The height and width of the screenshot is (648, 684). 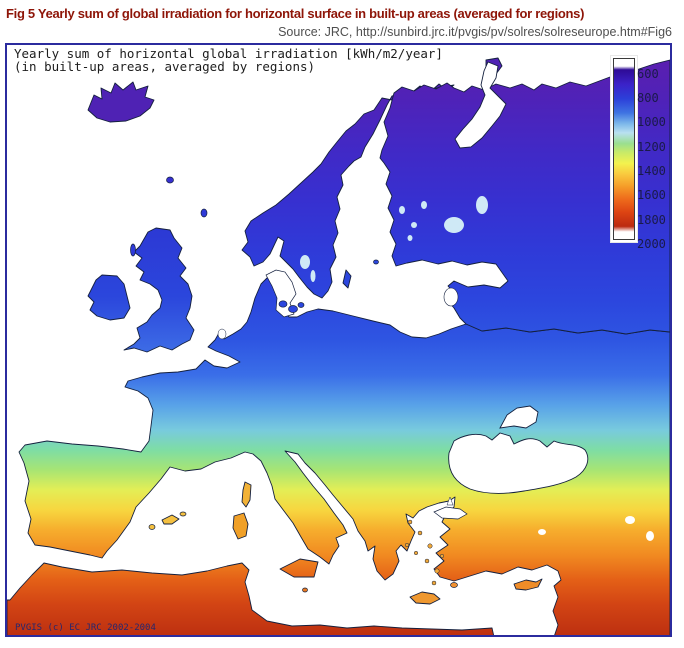 I want to click on ijsselmeer, so click(x=222, y=334).